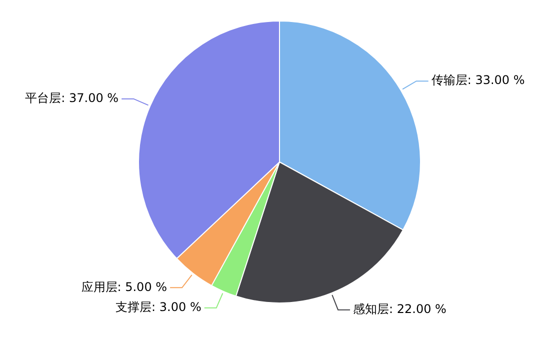 The image size is (559, 338). What do you see at coordinates (124, 287) in the screenshot?
I see `slice-label: 应用层: 5.00 %` at bounding box center [124, 287].